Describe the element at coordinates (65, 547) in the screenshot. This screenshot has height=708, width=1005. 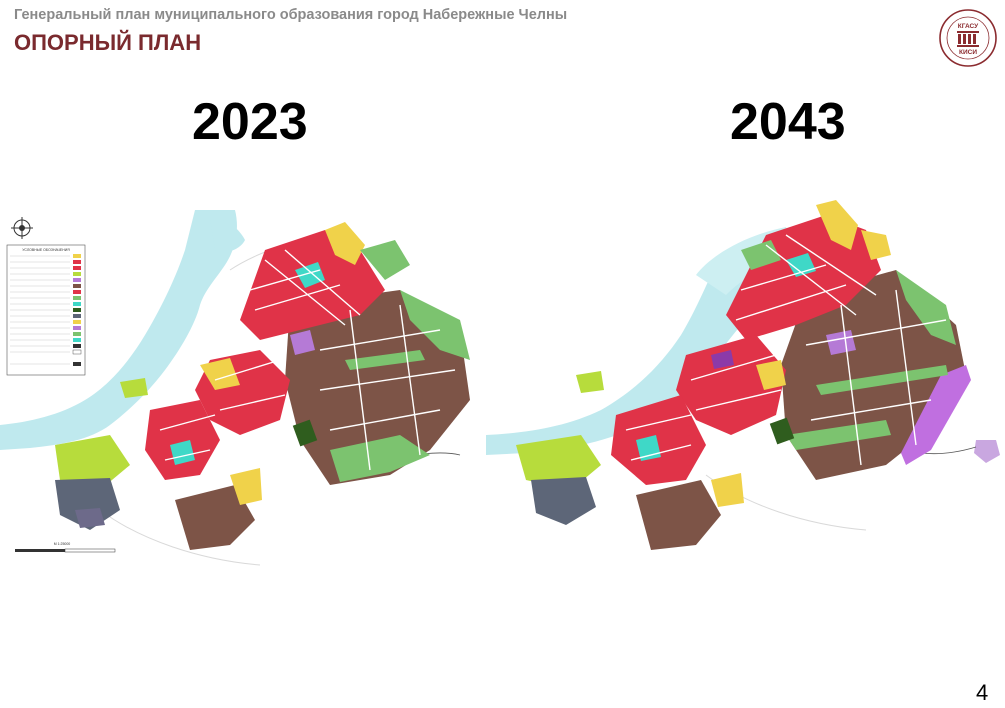
I see `scale-bar: М 1:25000` at that location.